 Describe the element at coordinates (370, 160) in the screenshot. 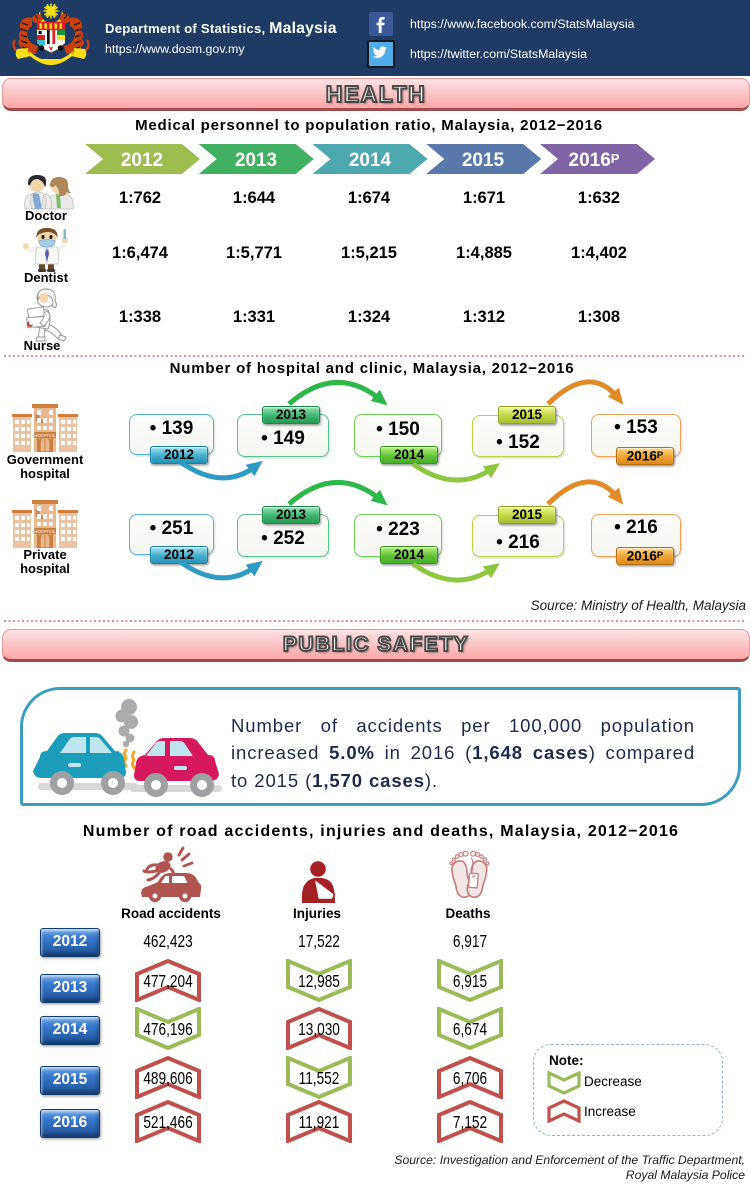

I see `svg-text: 2014` at that location.